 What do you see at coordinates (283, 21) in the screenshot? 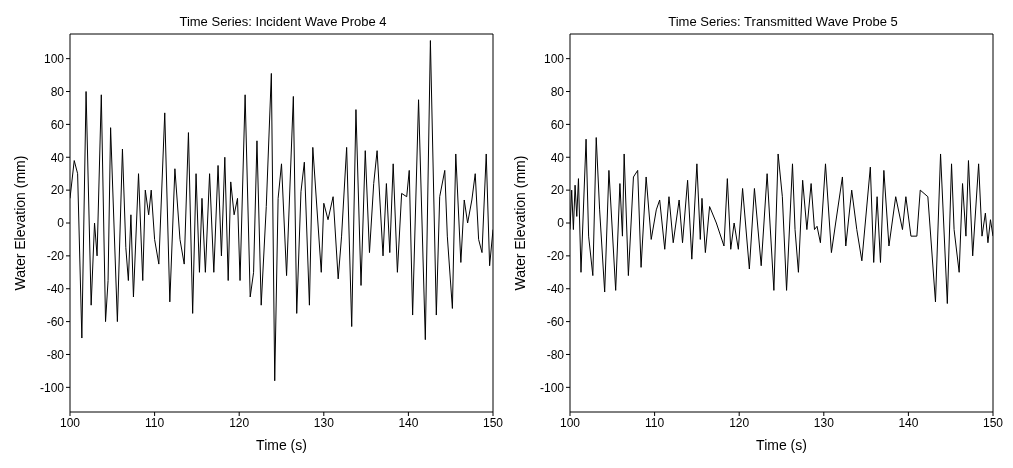
I see `chart-title: Time Series: Incident Wave Probe 4` at bounding box center [283, 21].